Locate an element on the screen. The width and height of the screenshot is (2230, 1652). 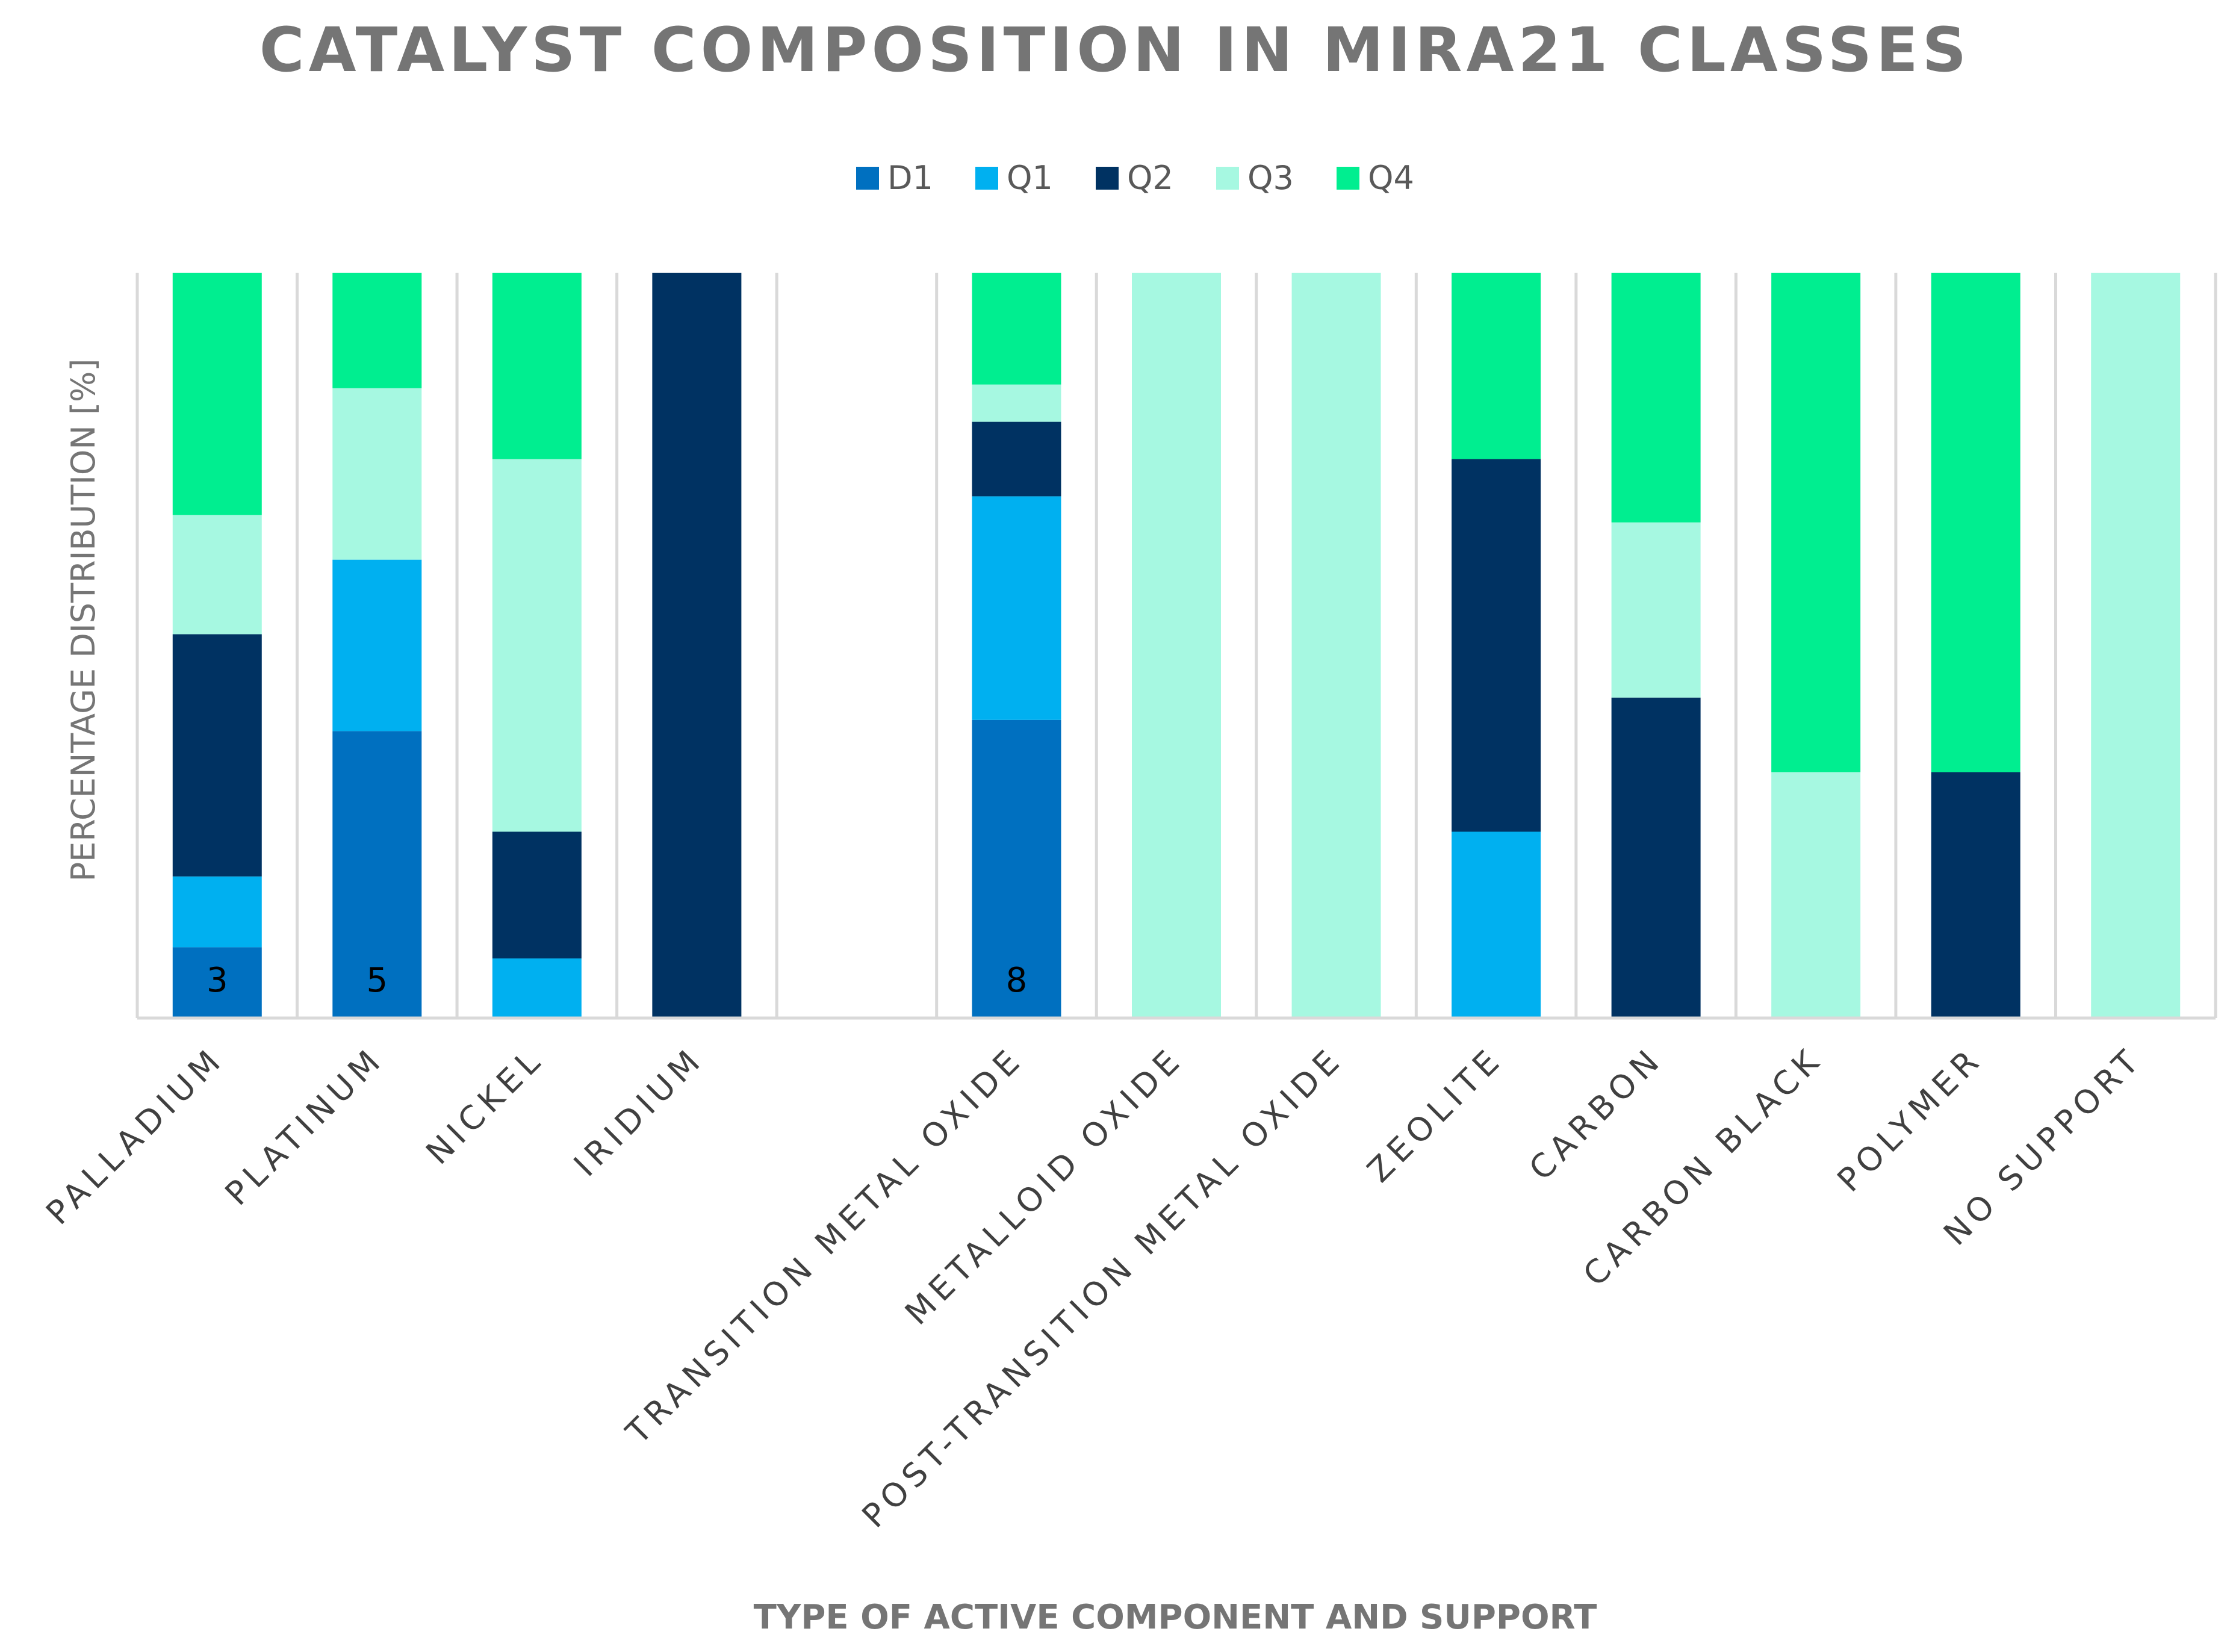
category-label: ZEOLITE is located at coordinates (1435, 1115).